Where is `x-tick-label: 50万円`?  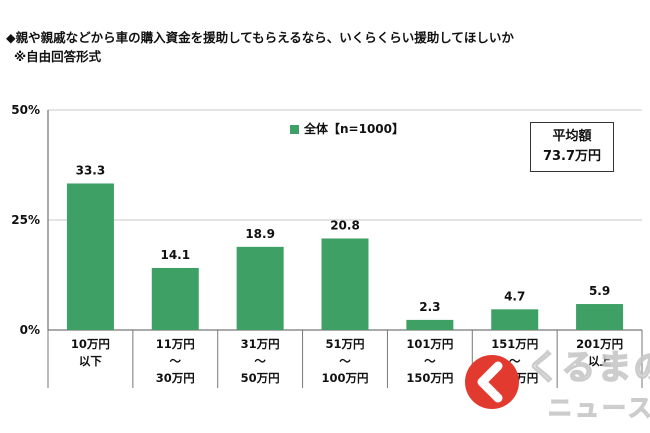 x-tick-label: 50万円 is located at coordinates (260, 378).